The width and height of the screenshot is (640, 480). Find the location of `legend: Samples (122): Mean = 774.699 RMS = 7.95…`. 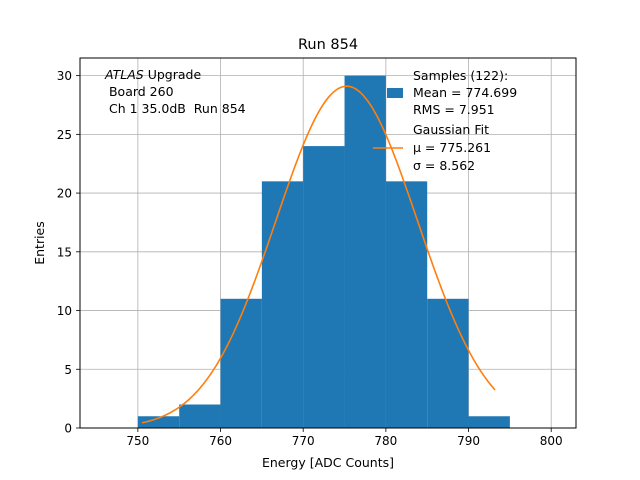

legend: Samples (122): Mean = 774.699 RMS = 7.95… is located at coordinates (445, 120).